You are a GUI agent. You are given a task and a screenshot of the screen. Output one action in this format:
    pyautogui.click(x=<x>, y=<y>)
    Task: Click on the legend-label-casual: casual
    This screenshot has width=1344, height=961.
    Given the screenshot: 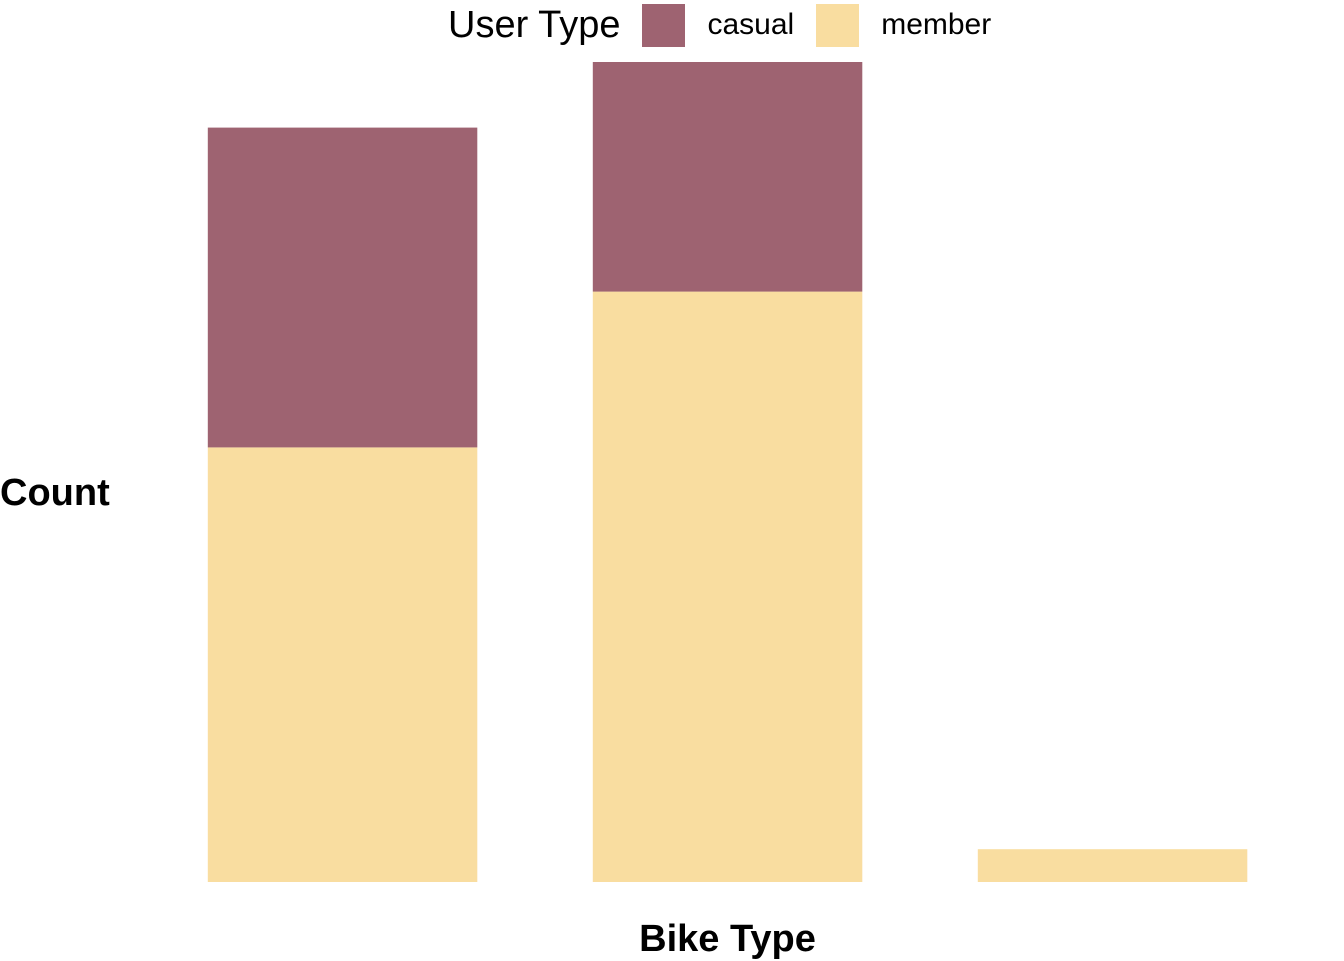 What is the action you would take?
    pyautogui.click(x=751, y=24)
    